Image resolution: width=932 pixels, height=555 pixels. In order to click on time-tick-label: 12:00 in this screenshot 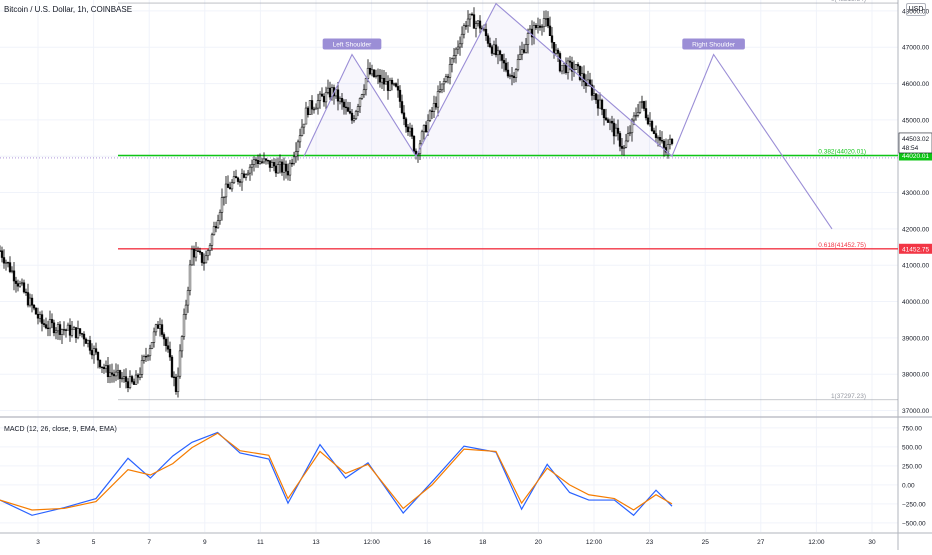, I will do `click(816, 542)`.